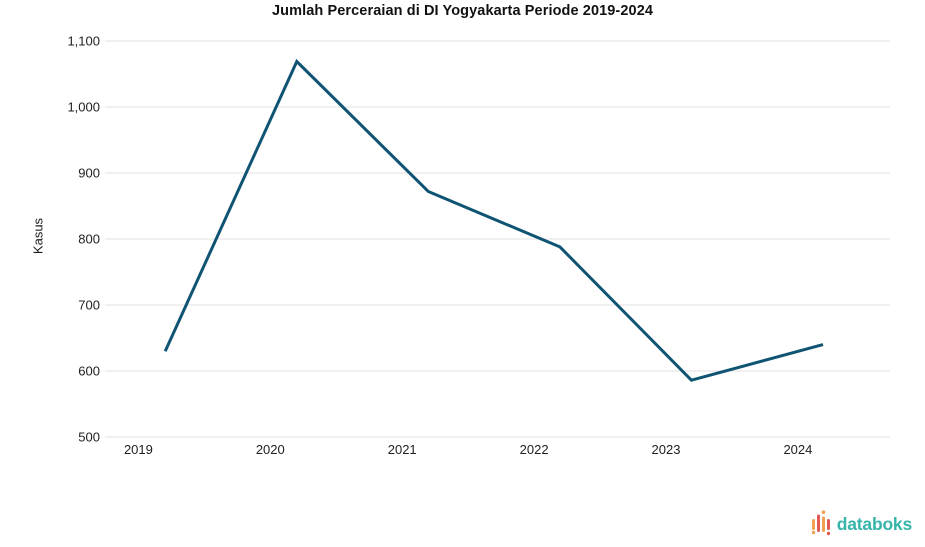 The width and height of the screenshot is (925, 547). What do you see at coordinates (89, 239) in the screenshot?
I see `y-tick-label: 800` at bounding box center [89, 239].